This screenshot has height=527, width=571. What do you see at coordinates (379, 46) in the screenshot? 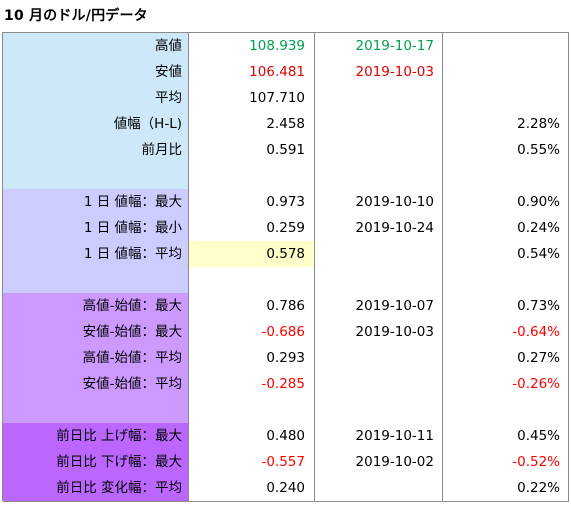
I see `date-cell: 2019-10-17` at bounding box center [379, 46].